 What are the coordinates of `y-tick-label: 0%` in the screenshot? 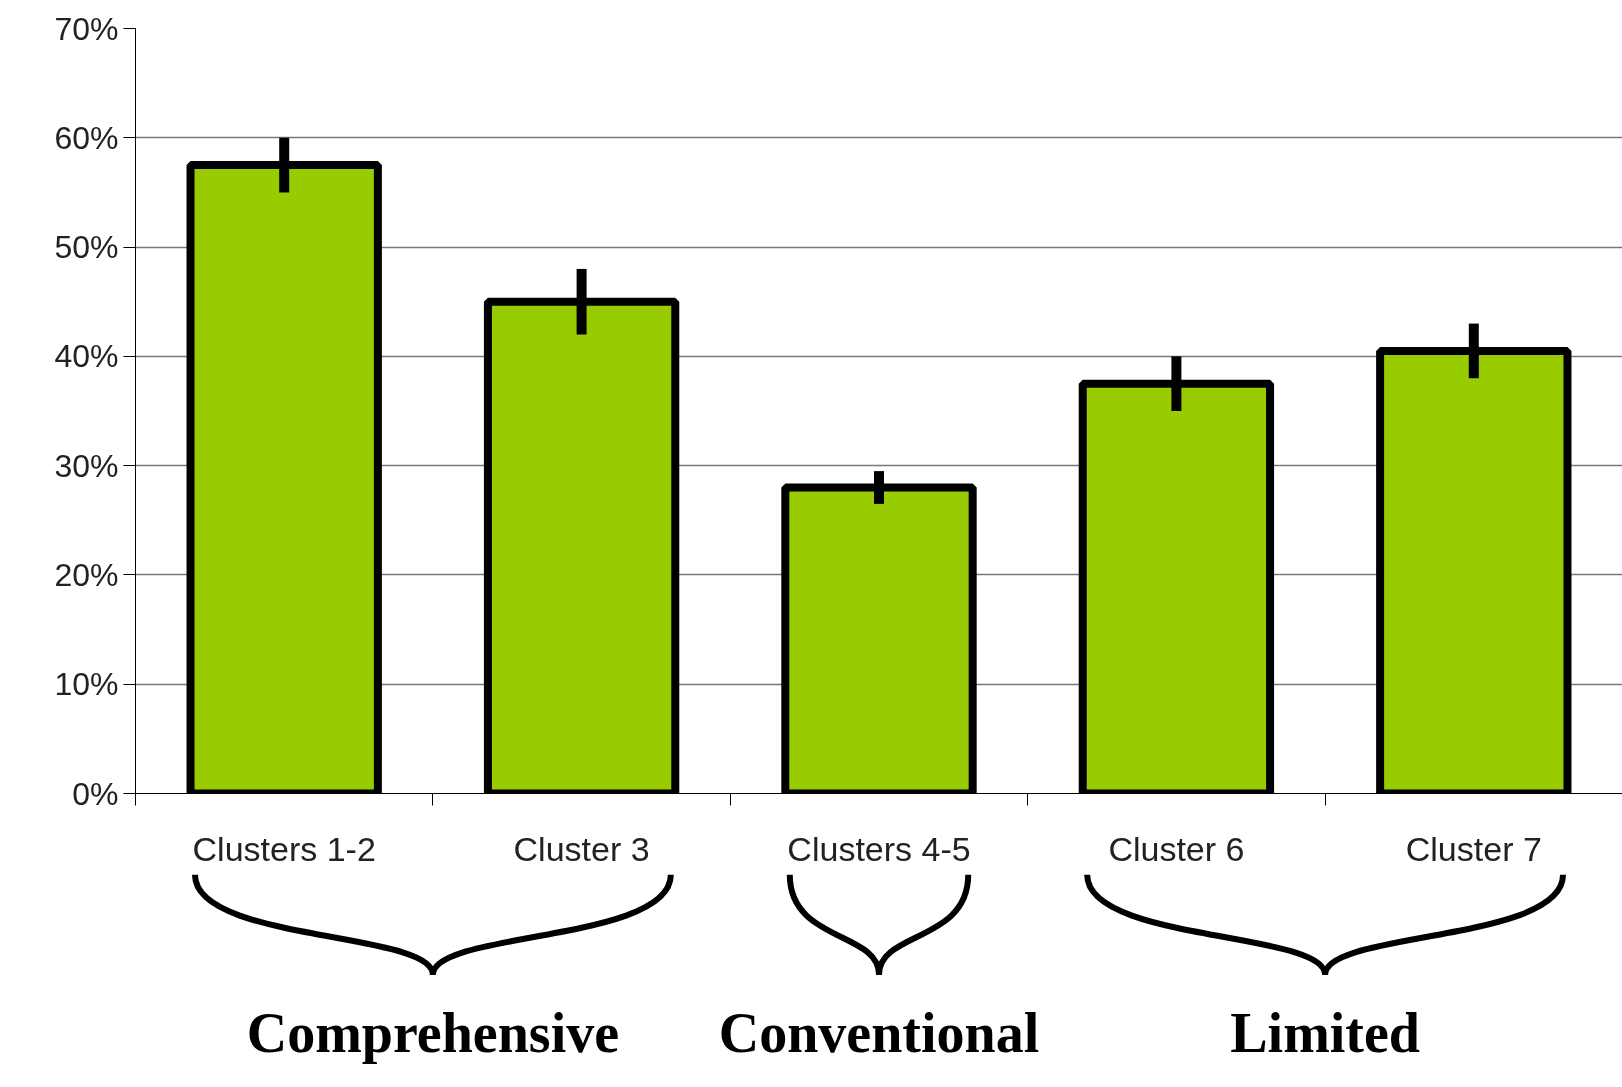 It's located at (95, 793).